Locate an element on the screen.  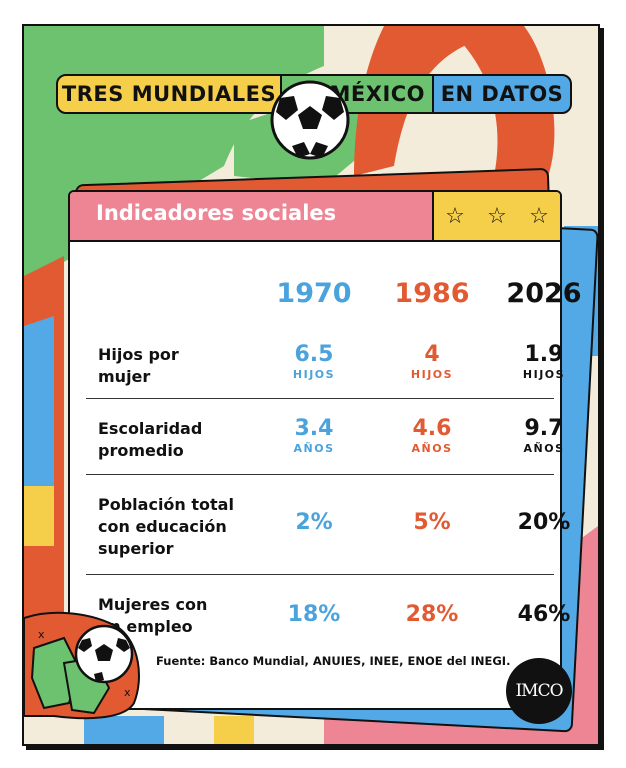
soccer-ball-icon is located at coordinates (310, 120).